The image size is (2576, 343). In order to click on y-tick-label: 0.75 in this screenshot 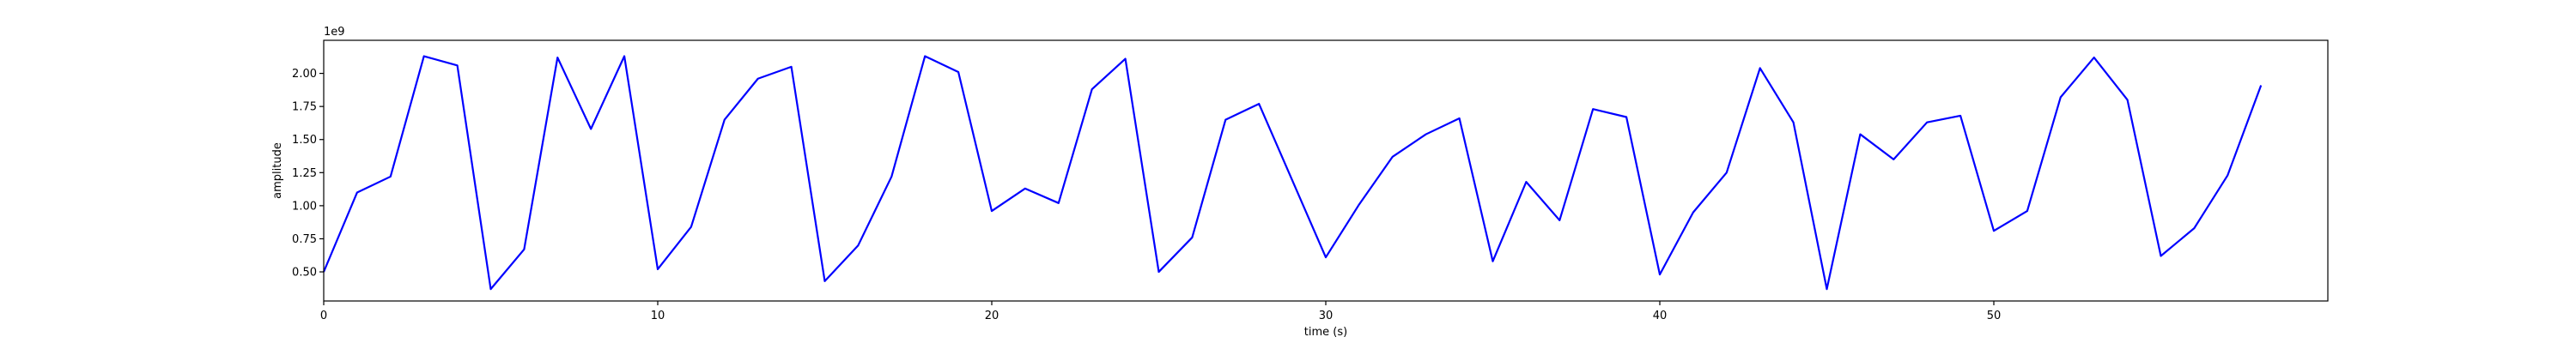, I will do `click(304, 240)`.